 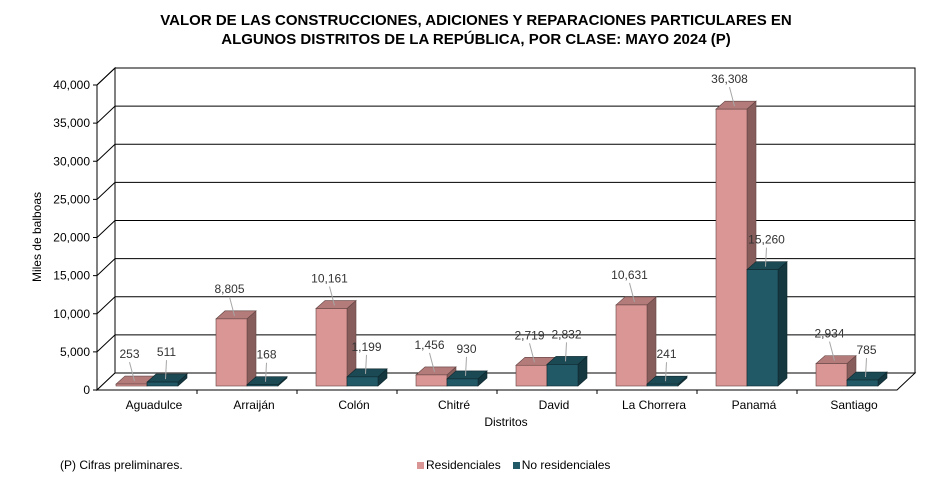 I want to click on x-tick-label: La Chorrera, so click(x=654, y=405).